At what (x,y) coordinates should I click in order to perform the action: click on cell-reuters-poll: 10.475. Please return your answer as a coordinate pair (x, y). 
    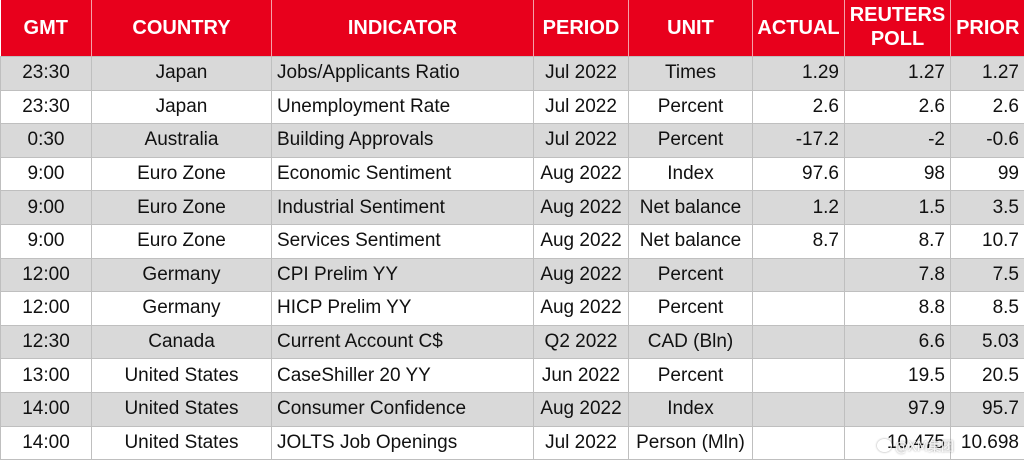
    Looking at the image, I should click on (898, 443).